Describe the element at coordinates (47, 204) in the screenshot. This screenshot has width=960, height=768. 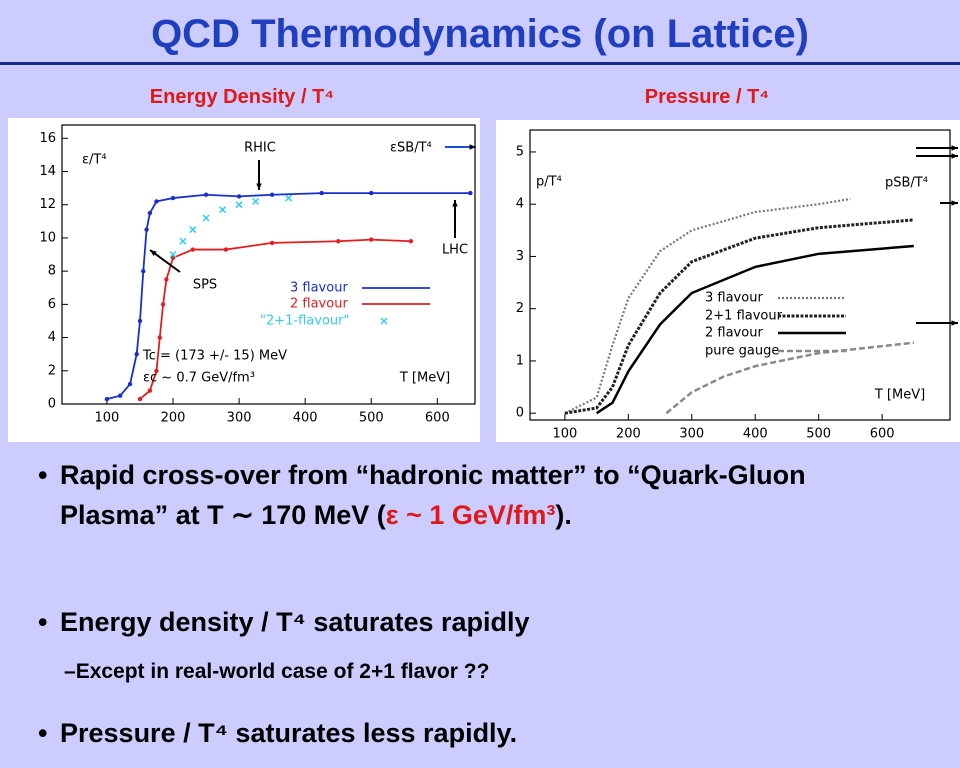
I see `y-tick-label: 12` at that location.